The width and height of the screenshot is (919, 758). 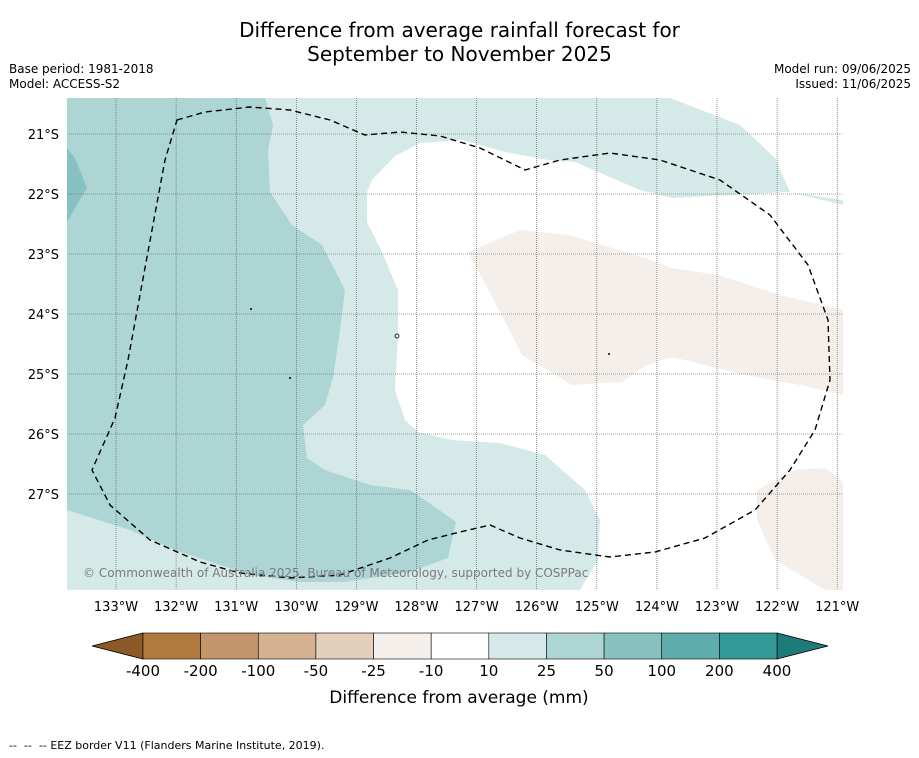 What do you see at coordinates (356, 607) in the screenshot?
I see `lon-label: 129°W` at bounding box center [356, 607].